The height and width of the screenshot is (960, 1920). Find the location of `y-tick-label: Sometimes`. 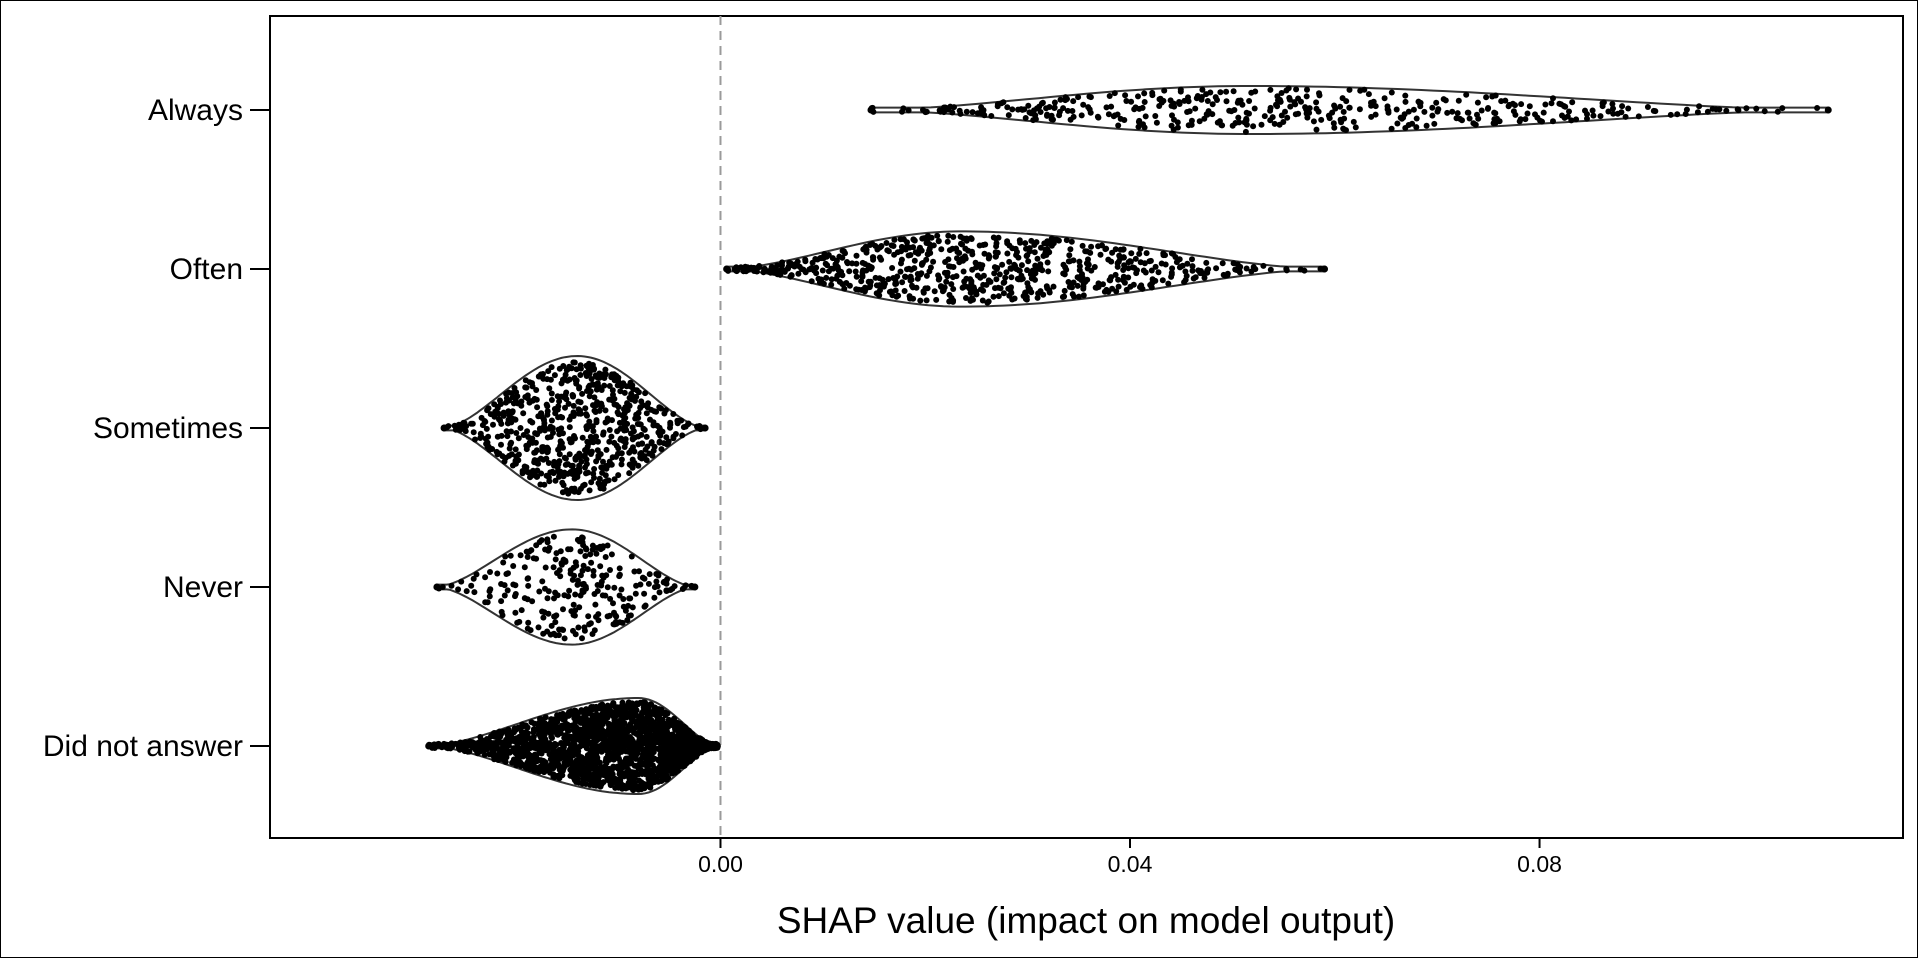

y-tick-label: Sometimes is located at coordinates (168, 428).